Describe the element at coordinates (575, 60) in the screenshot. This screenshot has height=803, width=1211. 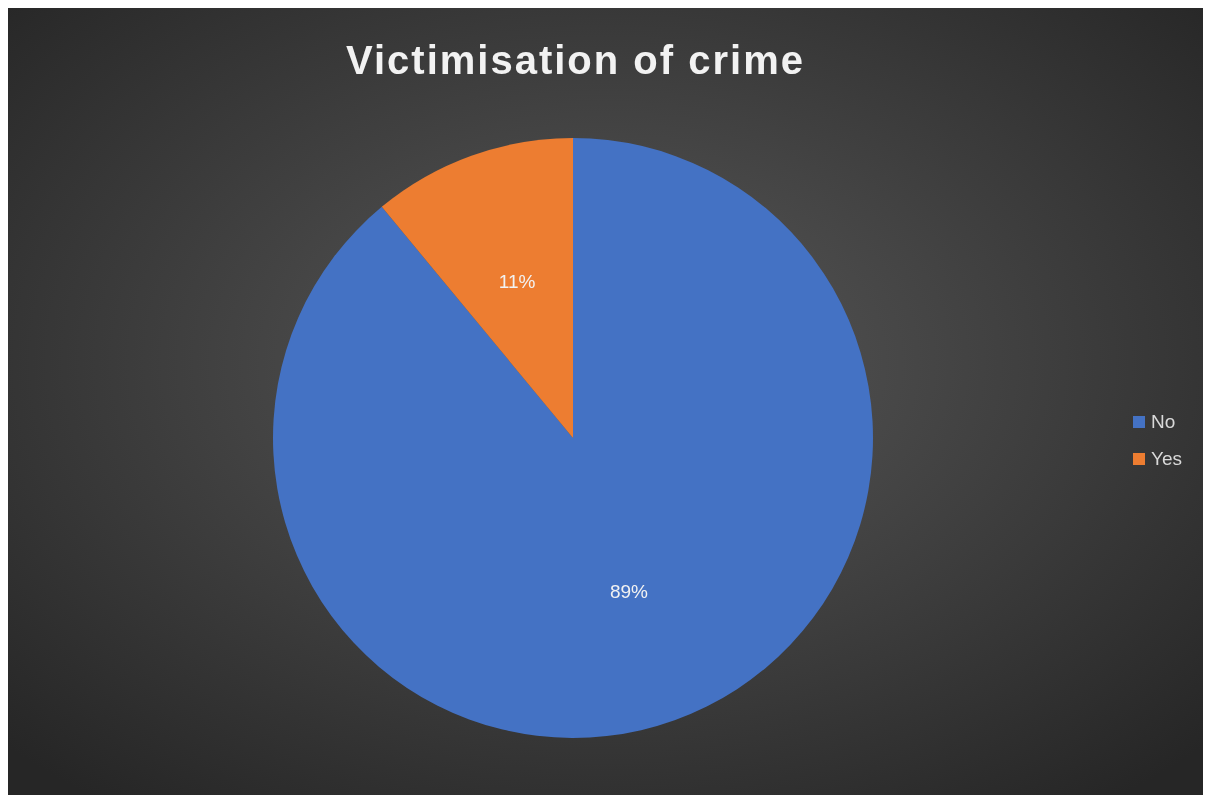
I see `chart-title: Victimisation of crime` at that location.